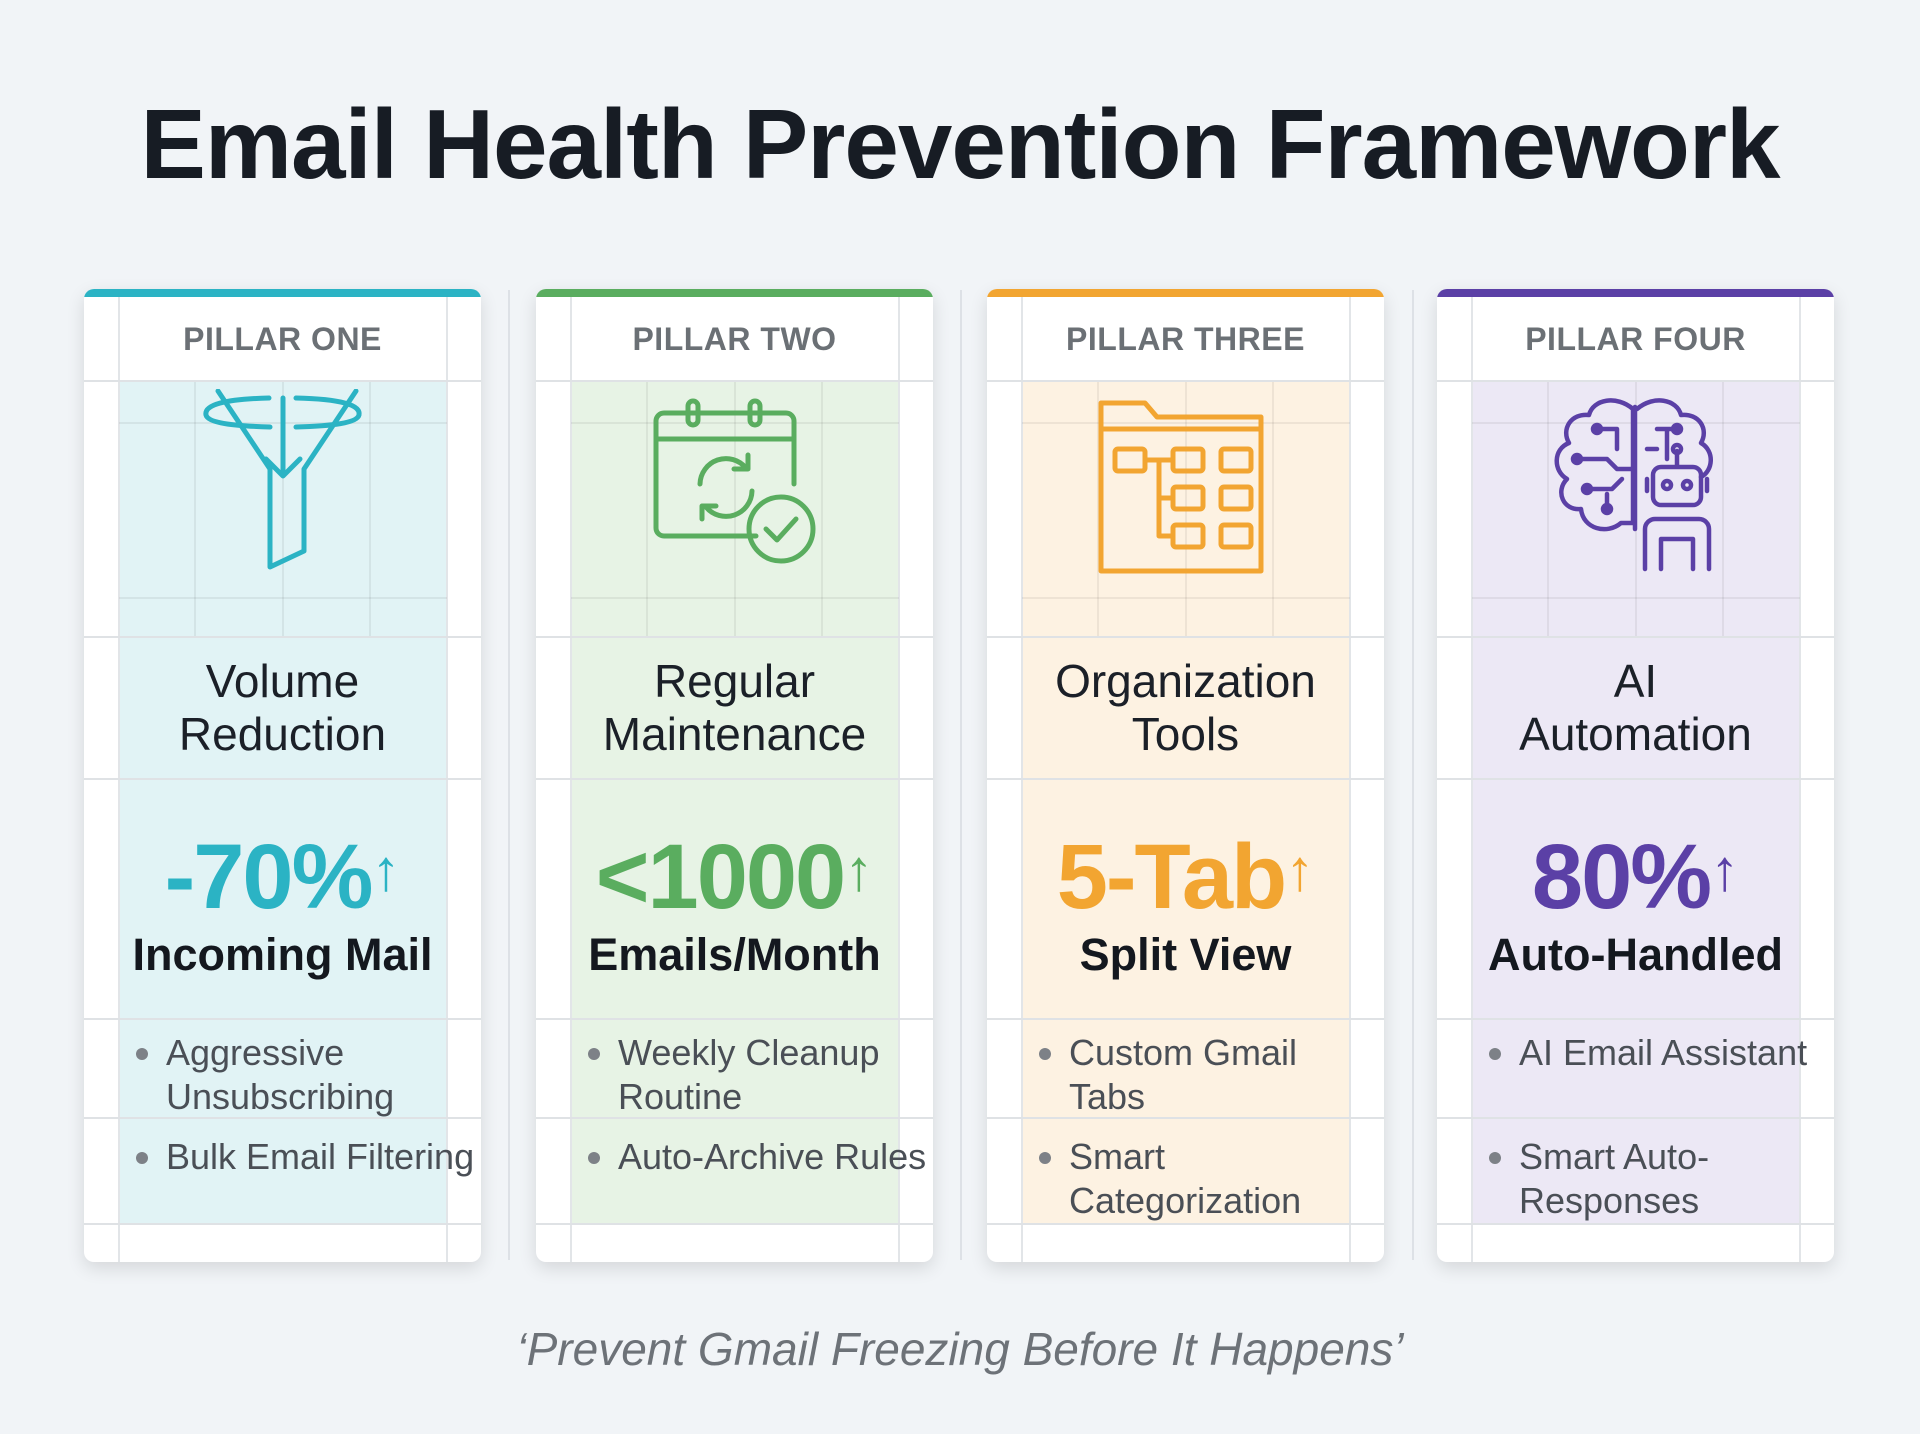 The height and width of the screenshot is (1434, 1920). What do you see at coordinates (734, 734) in the screenshot?
I see `pillar-name-line: Maintenance` at bounding box center [734, 734].